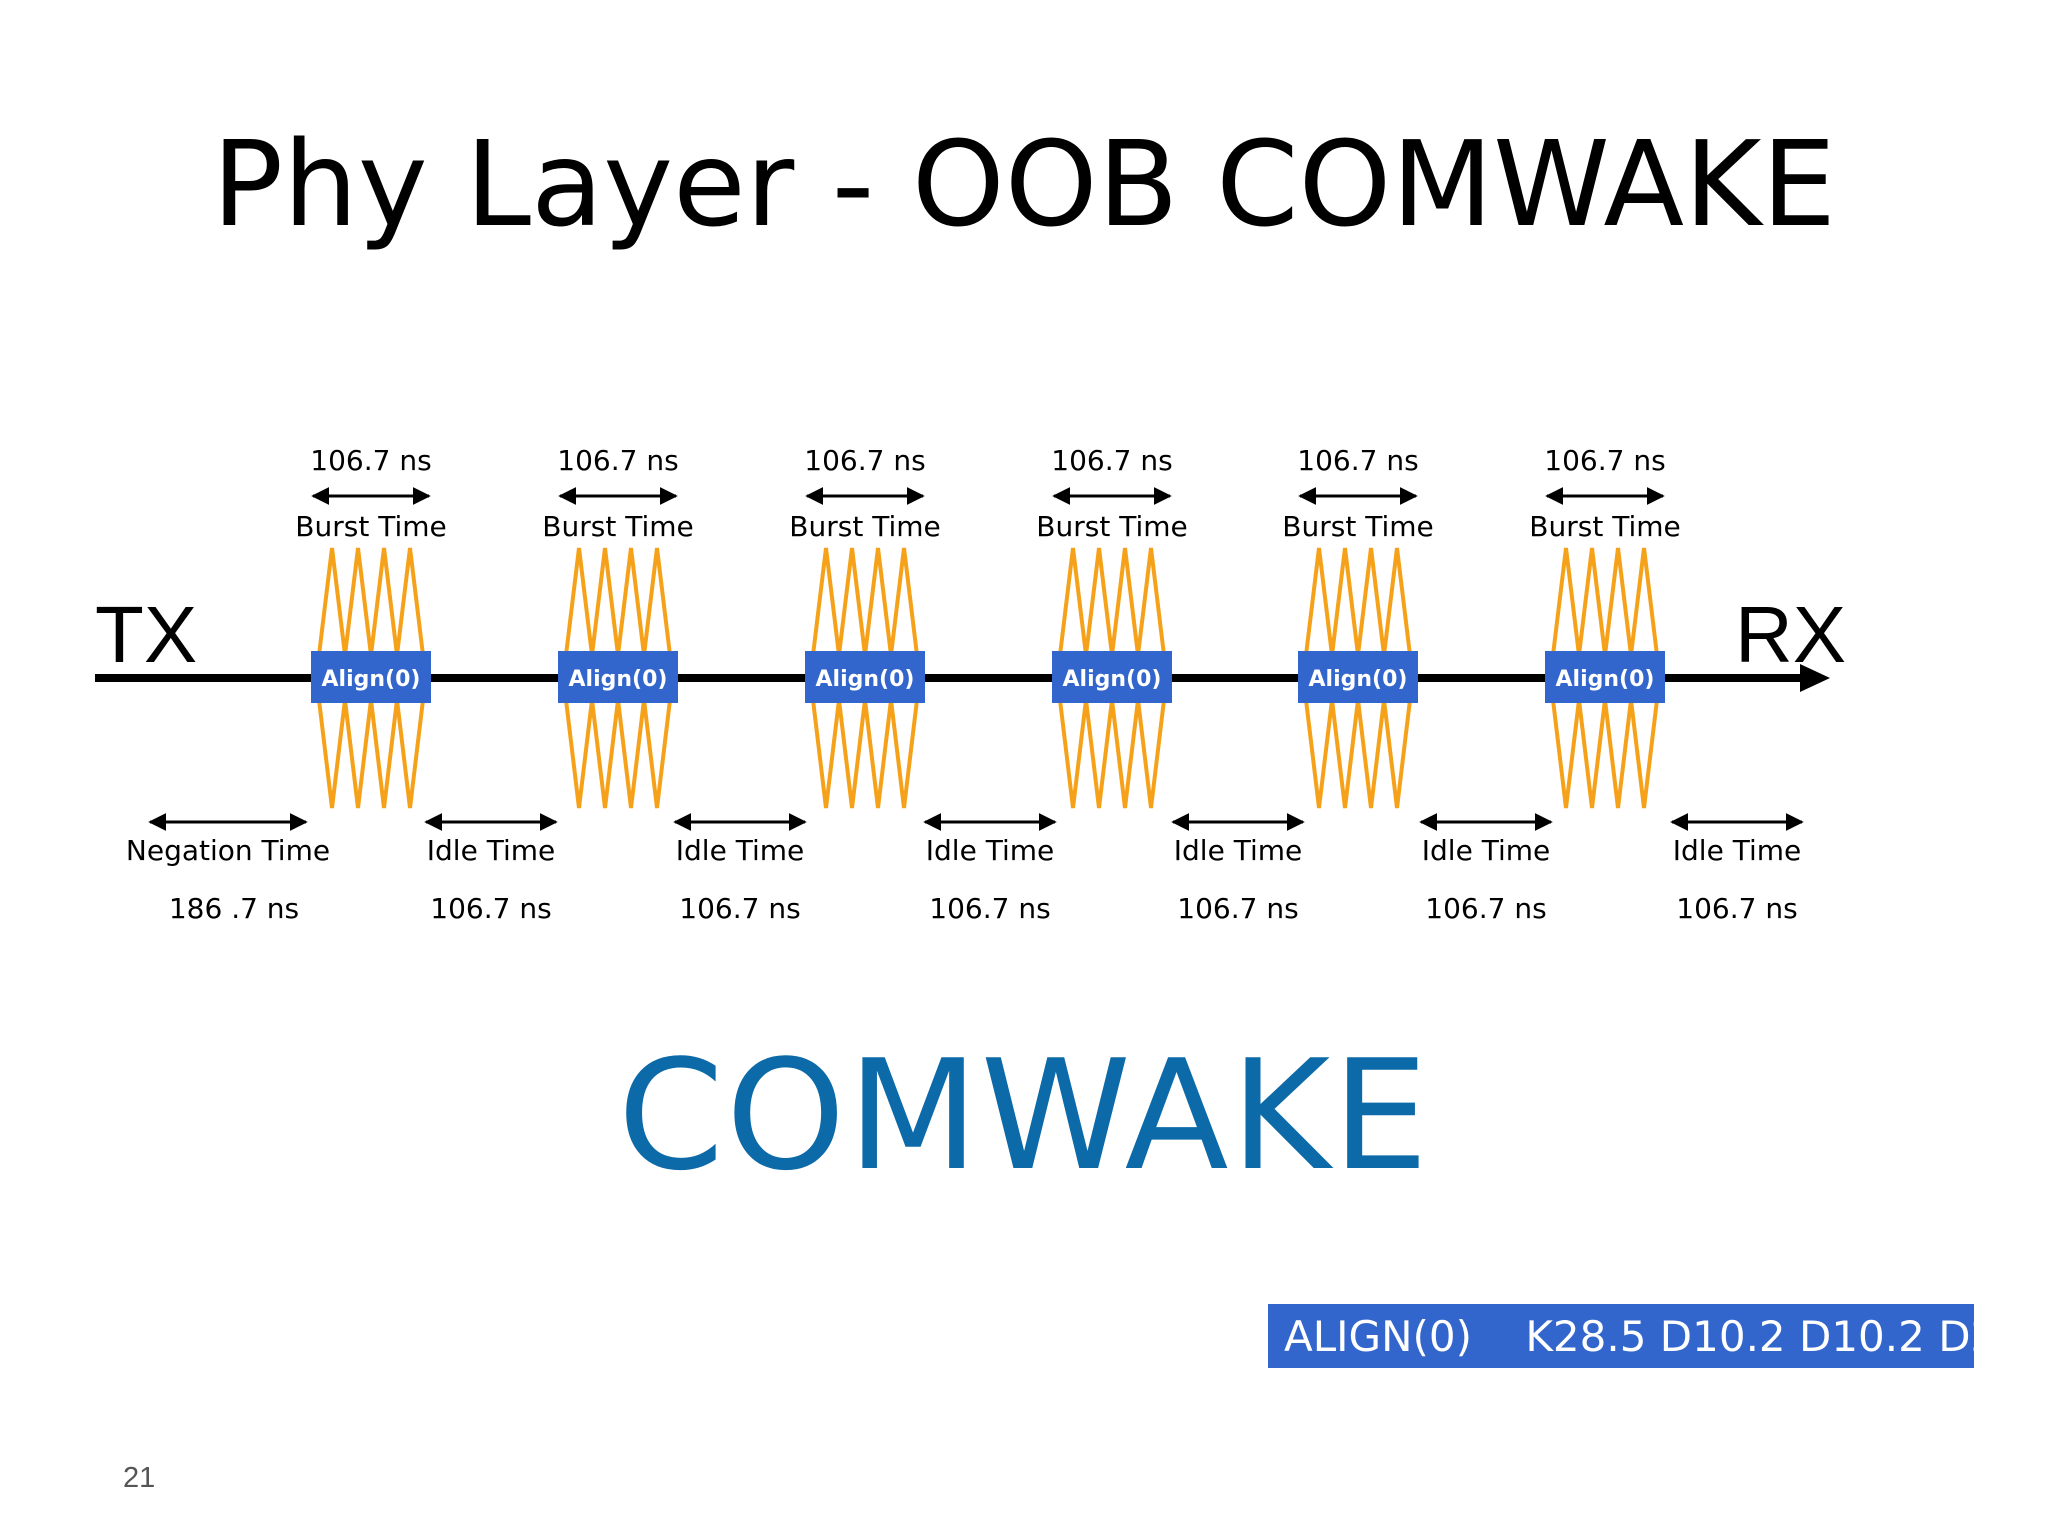 The image size is (2048, 1536). Describe the element at coordinates (1790, 634) in the screenshot. I see `rx-label: RX` at that location.